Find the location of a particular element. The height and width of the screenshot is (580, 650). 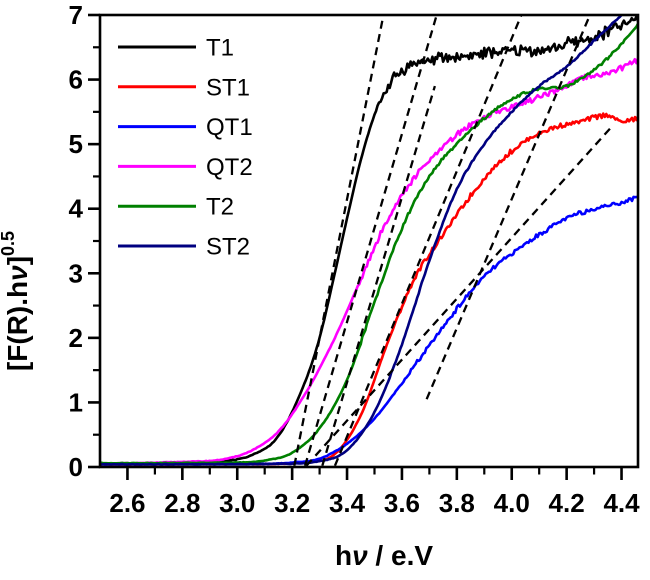

tangent-line-T2 is located at coordinates (378, 276).